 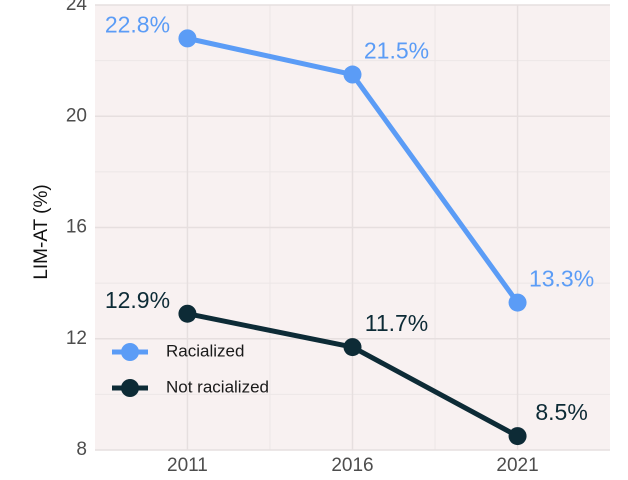 I want to click on y-tick-label: 12, so click(x=76, y=338).